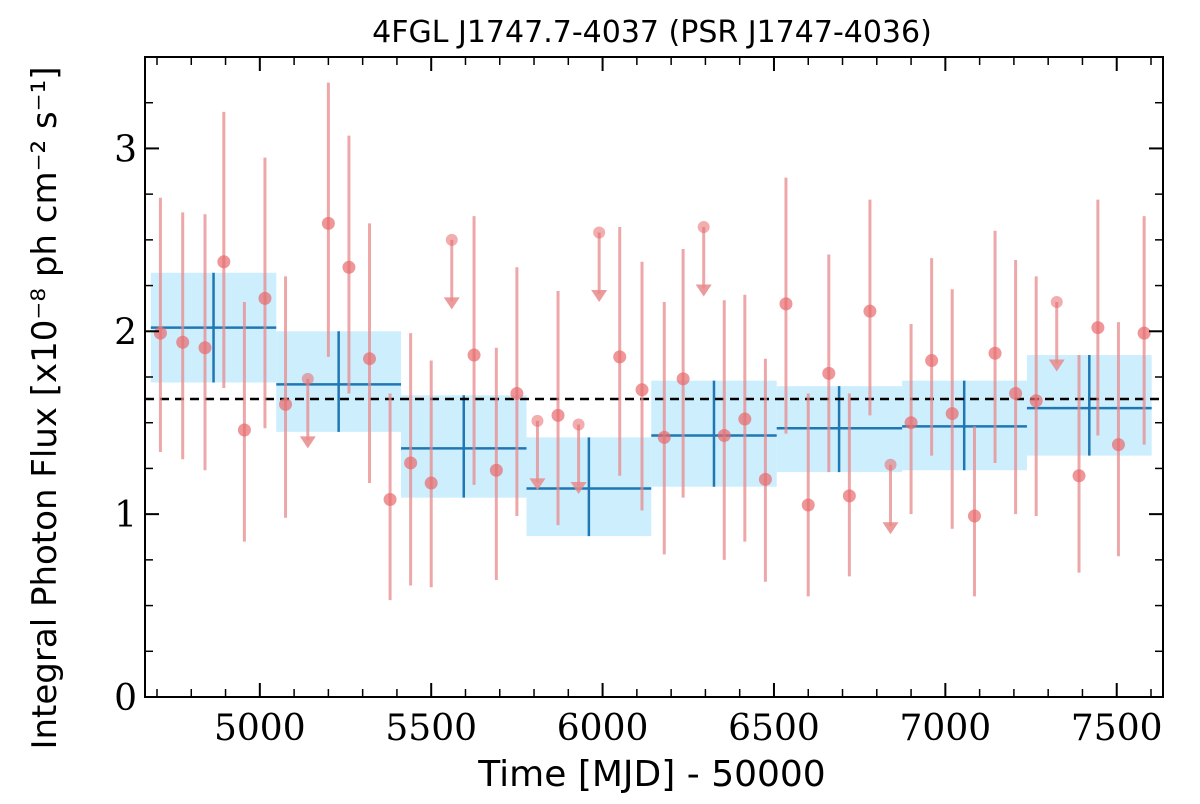  What do you see at coordinates (45, 407) in the screenshot?
I see `y-axis-label: Integral Photon Flux [x10⁻⁸ ph cm⁻² s⁻¹]` at bounding box center [45, 407].